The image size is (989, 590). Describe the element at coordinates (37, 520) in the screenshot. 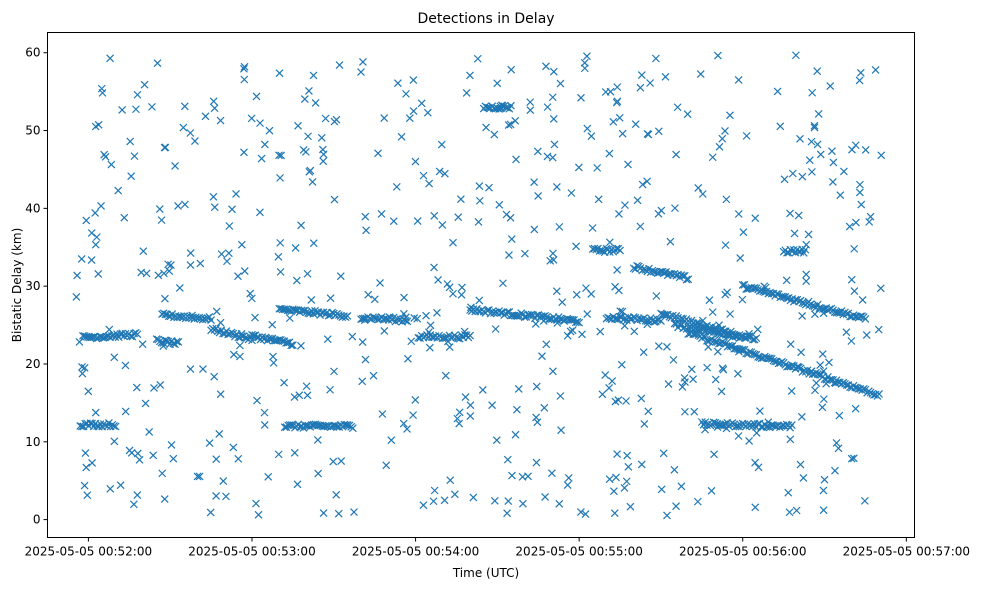

I see `y-tick-label: 0` at that location.